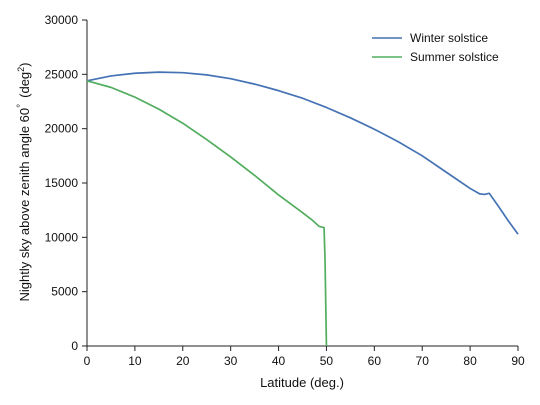  Describe the element at coordinates (183, 361) in the screenshot. I see `x-tick-label: 20` at that location.